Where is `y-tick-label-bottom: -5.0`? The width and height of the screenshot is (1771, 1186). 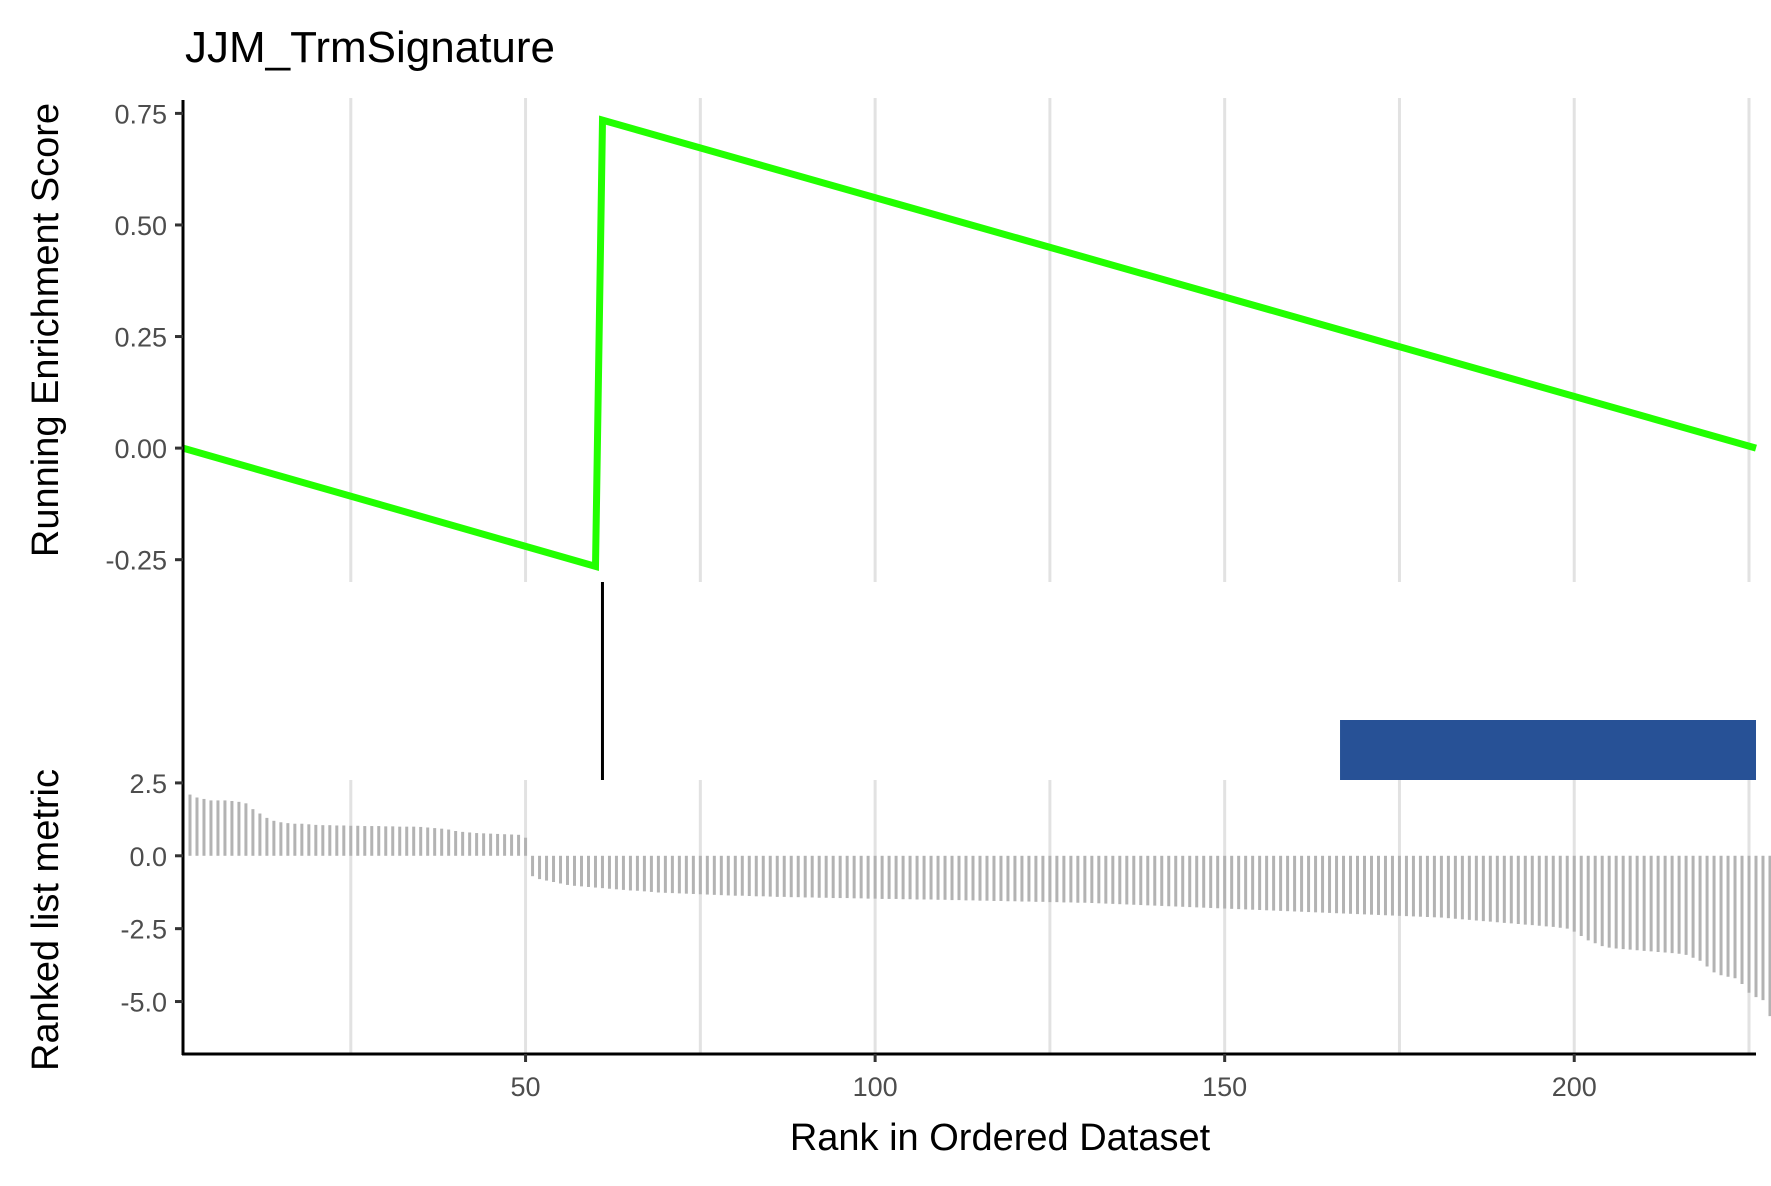 y-tick-label-bottom: -5.0 is located at coordinates (143, 1003).